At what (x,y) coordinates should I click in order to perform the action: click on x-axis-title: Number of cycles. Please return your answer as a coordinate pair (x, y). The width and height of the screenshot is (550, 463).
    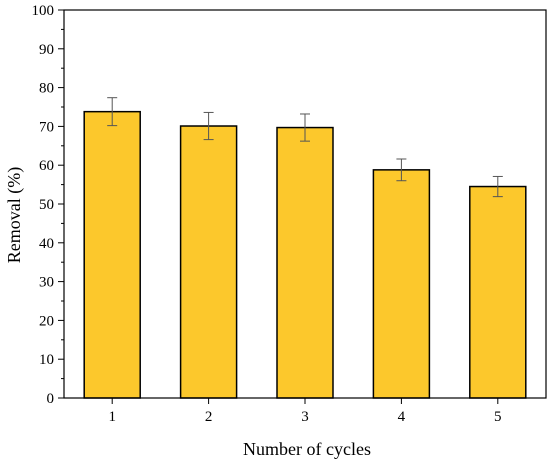
    Looking at the image, I should click on (307, 449).